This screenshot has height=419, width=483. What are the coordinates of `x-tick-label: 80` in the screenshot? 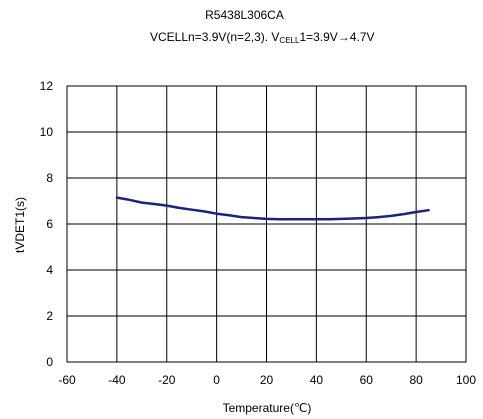 It's located at (416, 380).